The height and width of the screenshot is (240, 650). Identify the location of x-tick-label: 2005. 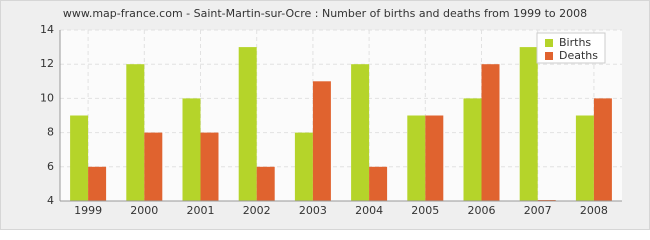
(425, 210).